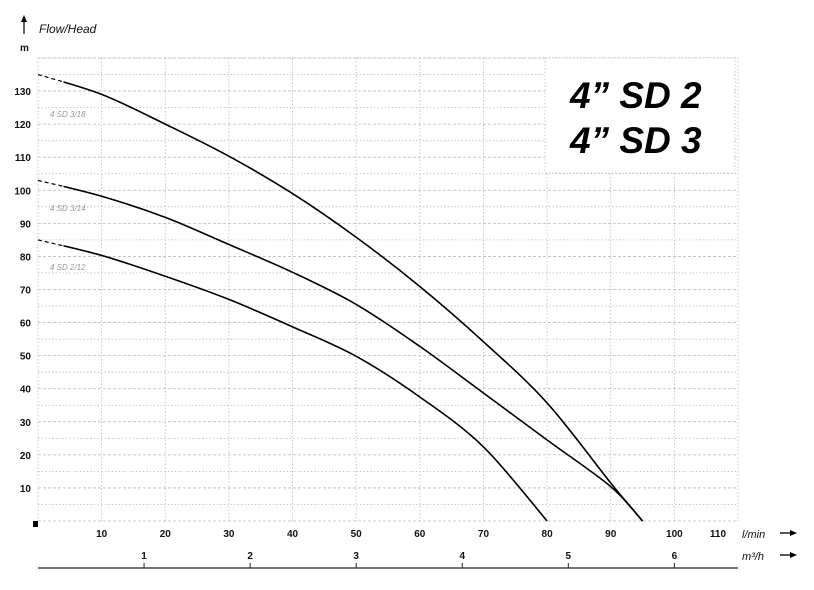 This screenshot has height=590, width=814. What do you see at coordinates (22, 92) in the screenshot?
I see `y-tick-label: 130` at bounding box center [22, 92].